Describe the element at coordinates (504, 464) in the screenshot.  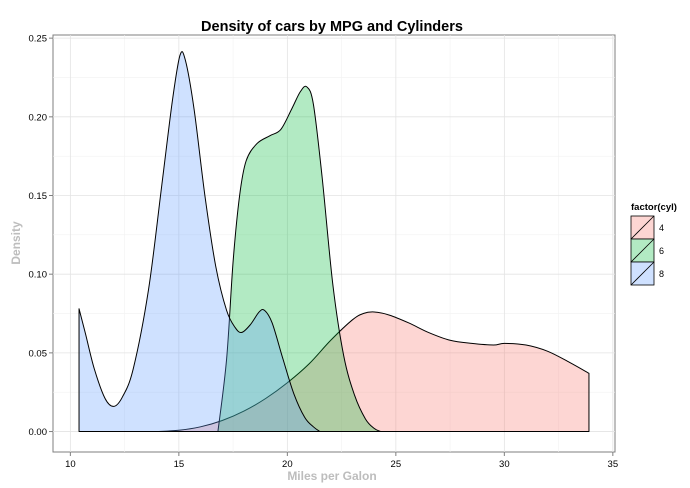
I see `x-tick-label: 30` at that location.